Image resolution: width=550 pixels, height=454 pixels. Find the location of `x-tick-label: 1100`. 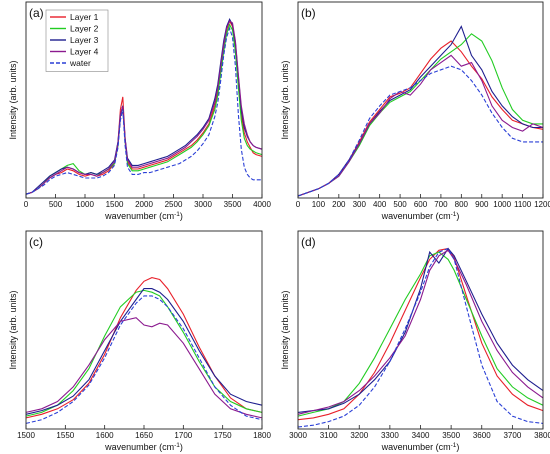

x-tick-label: 1100 is located at coordinates (523, 204).